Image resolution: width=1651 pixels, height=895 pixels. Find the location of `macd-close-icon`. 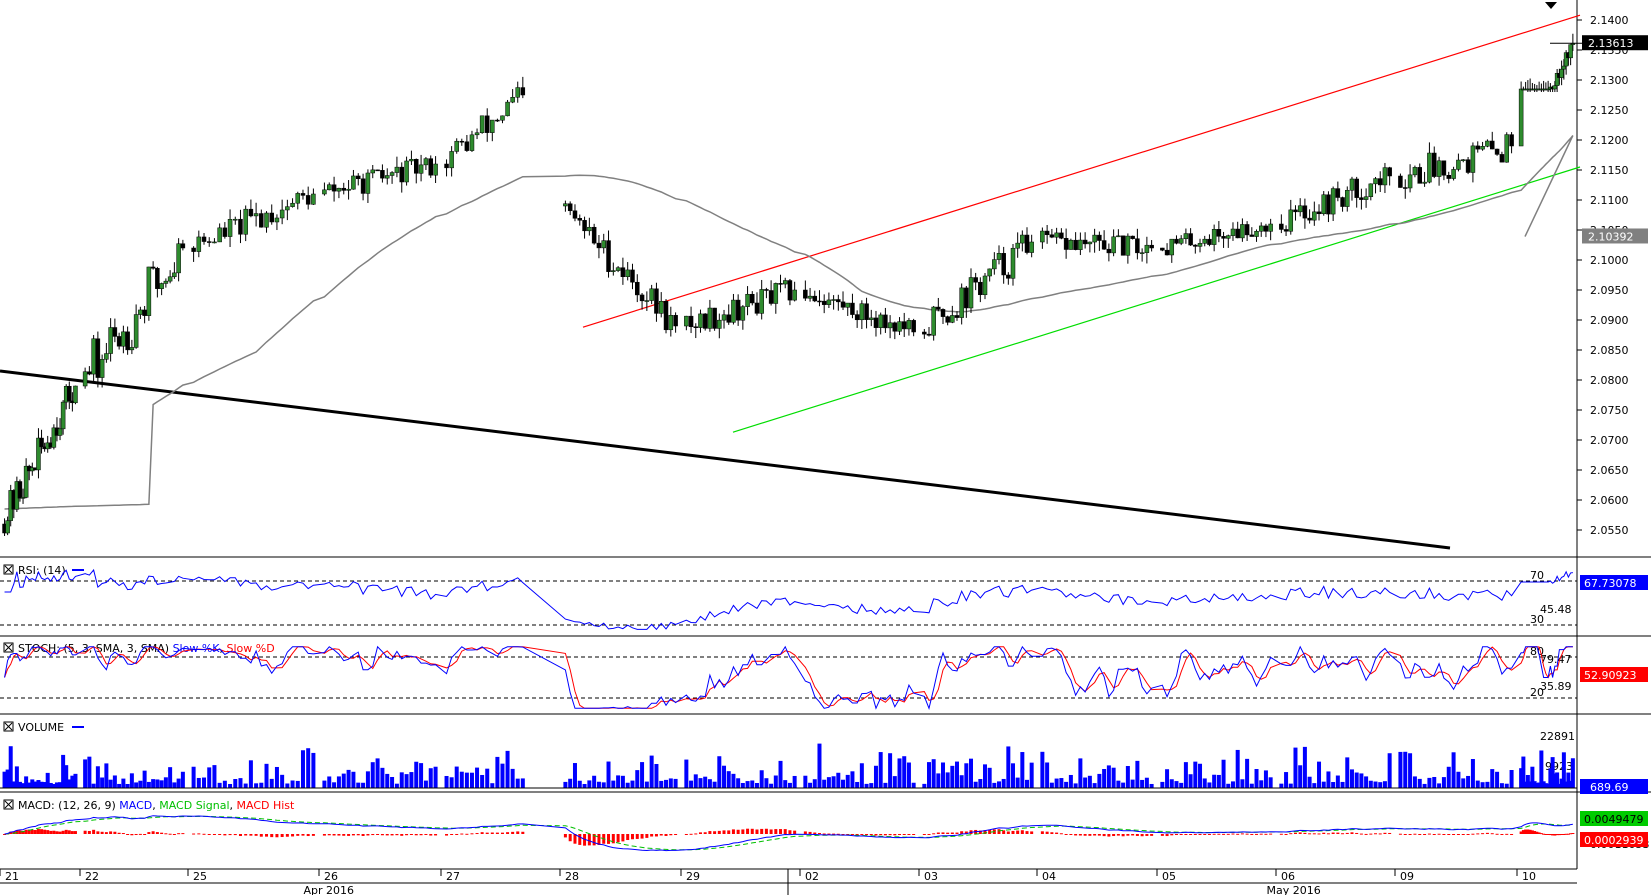

macd-close-icon is located at coordinates (8, 804).